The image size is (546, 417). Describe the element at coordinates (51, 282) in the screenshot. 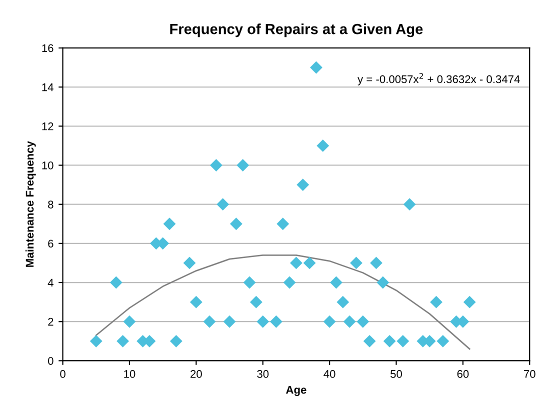

I see `y-tick-label: 4` at that location.